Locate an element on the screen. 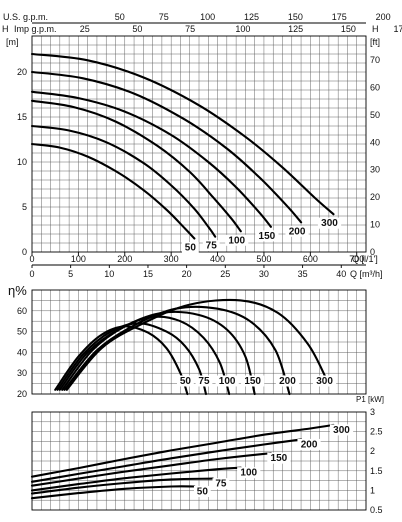  power-curve-label-300: 300 is located at coordinates (341, 430).